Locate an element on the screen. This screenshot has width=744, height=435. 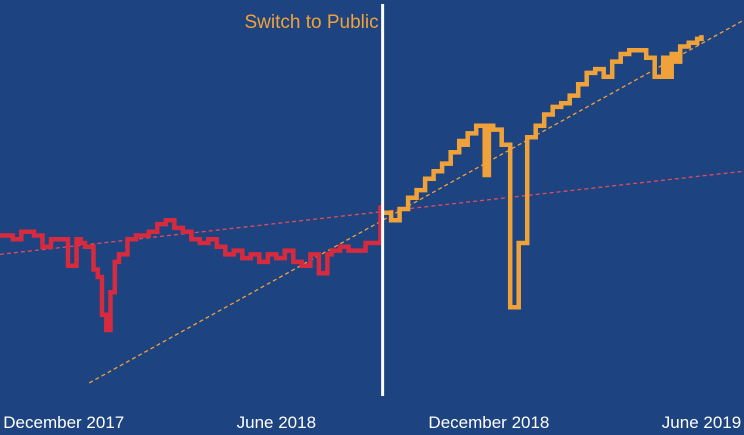
x-tick-label: December 2017 is located at coordinates (63, 422).